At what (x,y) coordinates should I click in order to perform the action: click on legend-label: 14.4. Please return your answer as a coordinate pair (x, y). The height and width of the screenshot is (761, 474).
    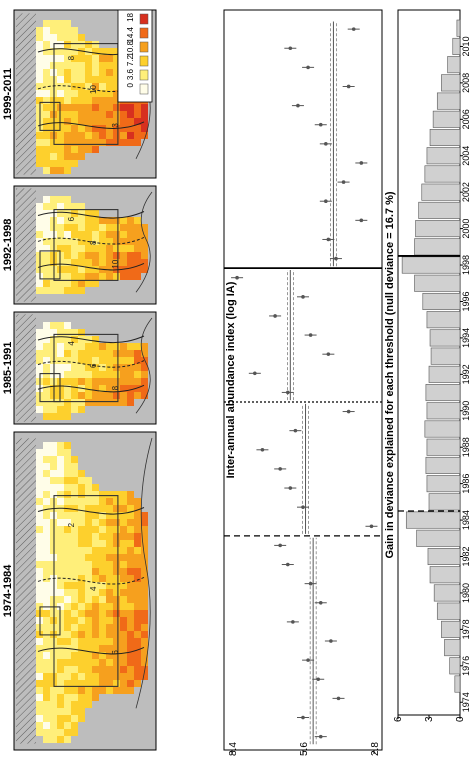
    Looking at the image, I should click on (130, 34).